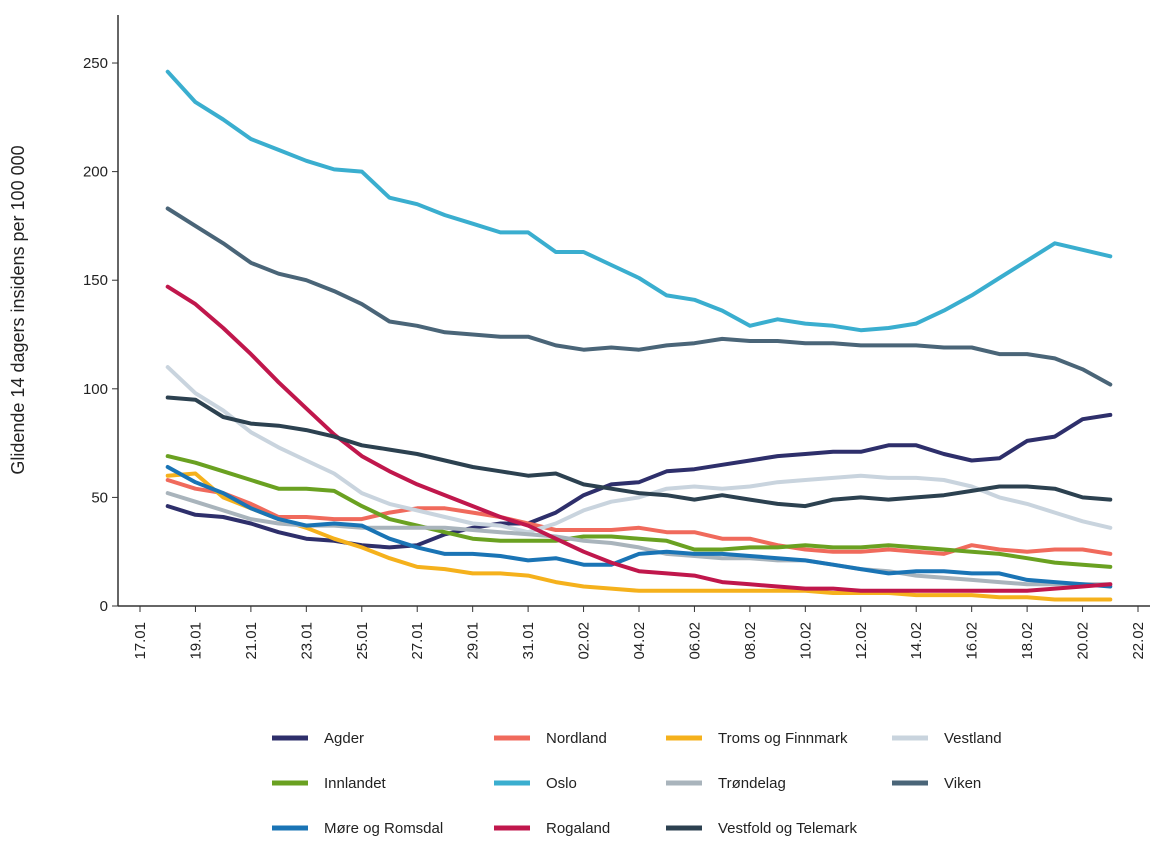 Image resolution: width=1152 pixels, height=841 pixels. I want to click on x-tick-label: 19.01, so click(195, 641).